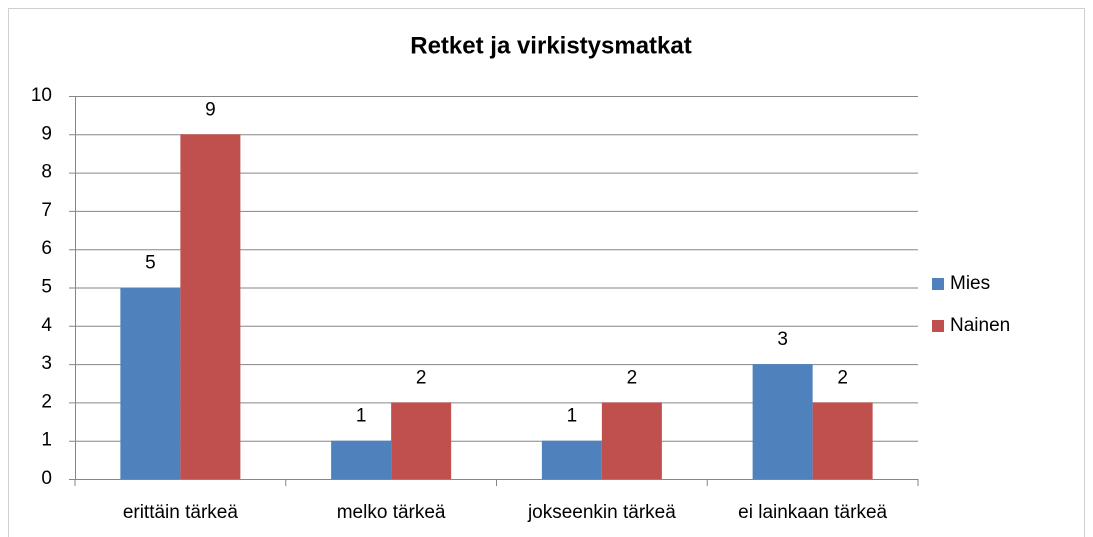 This screenshot has width=1093, height=537. What do you see at coordinates (46, 210) in the screenshot?
I see `y-tick-label: 7` at bounding box center [46, 210].